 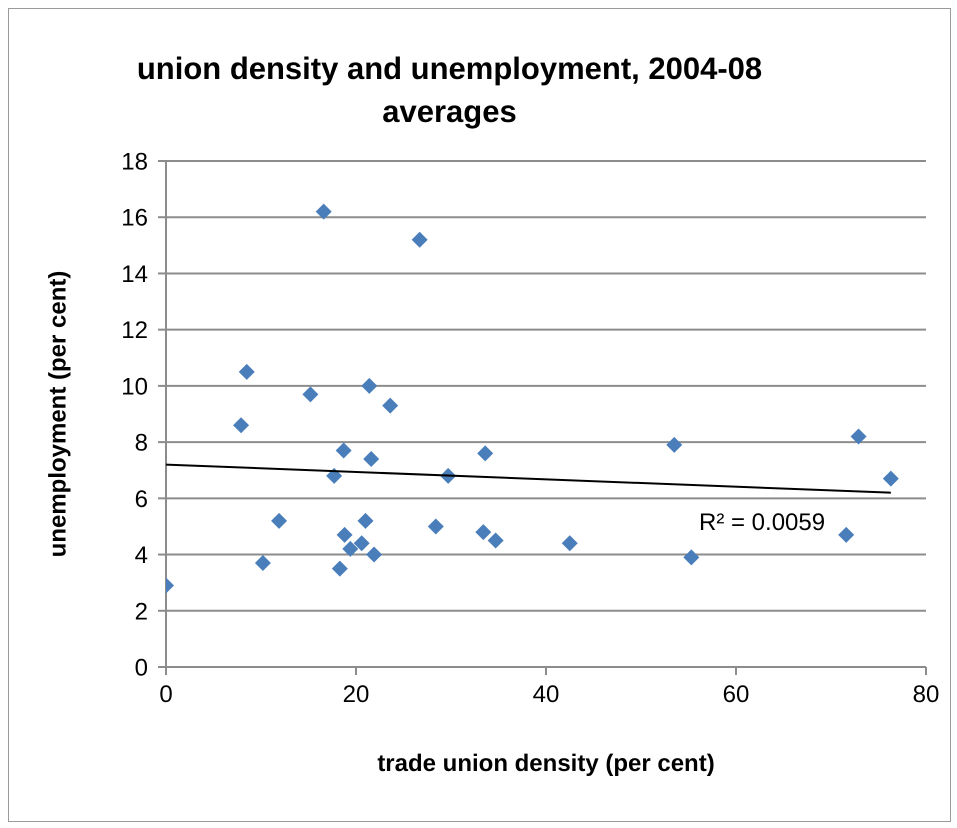 I want to click on y-tick-label: 18, so click(x=134, y=162).